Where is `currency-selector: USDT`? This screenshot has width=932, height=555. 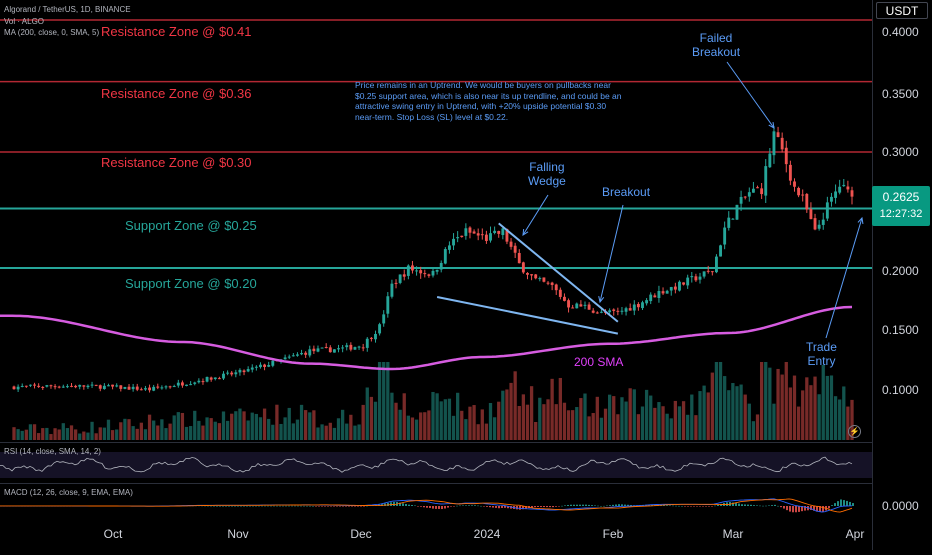
currency-selector: USDT is located at coordinates (902, 10).